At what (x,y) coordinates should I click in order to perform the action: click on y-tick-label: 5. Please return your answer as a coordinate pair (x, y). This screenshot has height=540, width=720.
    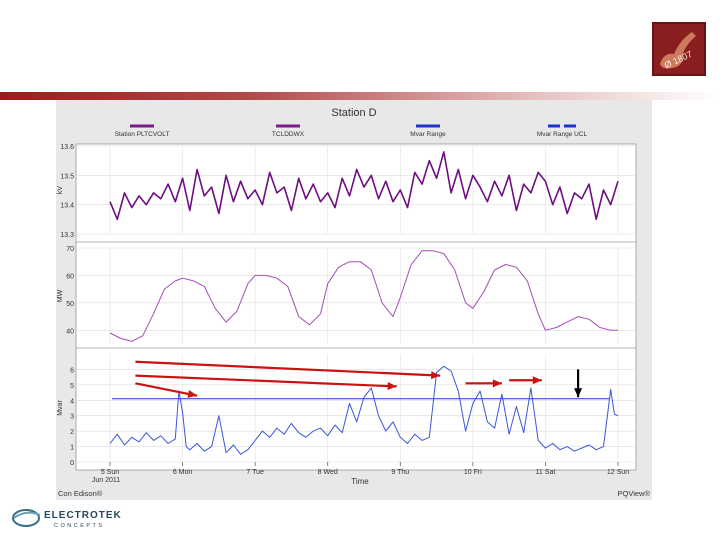
    Looking at the image, I should click on (72, 386).